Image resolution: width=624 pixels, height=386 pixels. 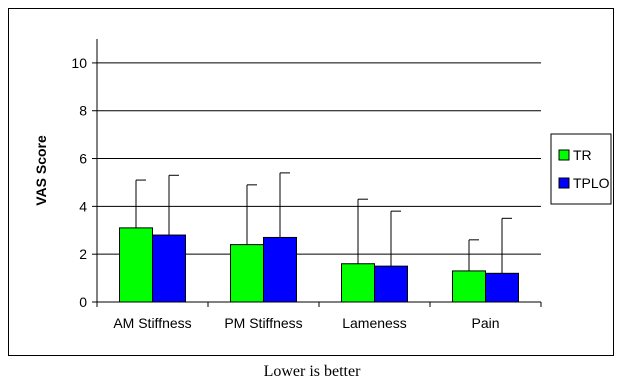 What do you see at coordinates (591, 183) in the screenshot?
I see `legend-label-tplo: TPLO` at bounding box center [591, 183].